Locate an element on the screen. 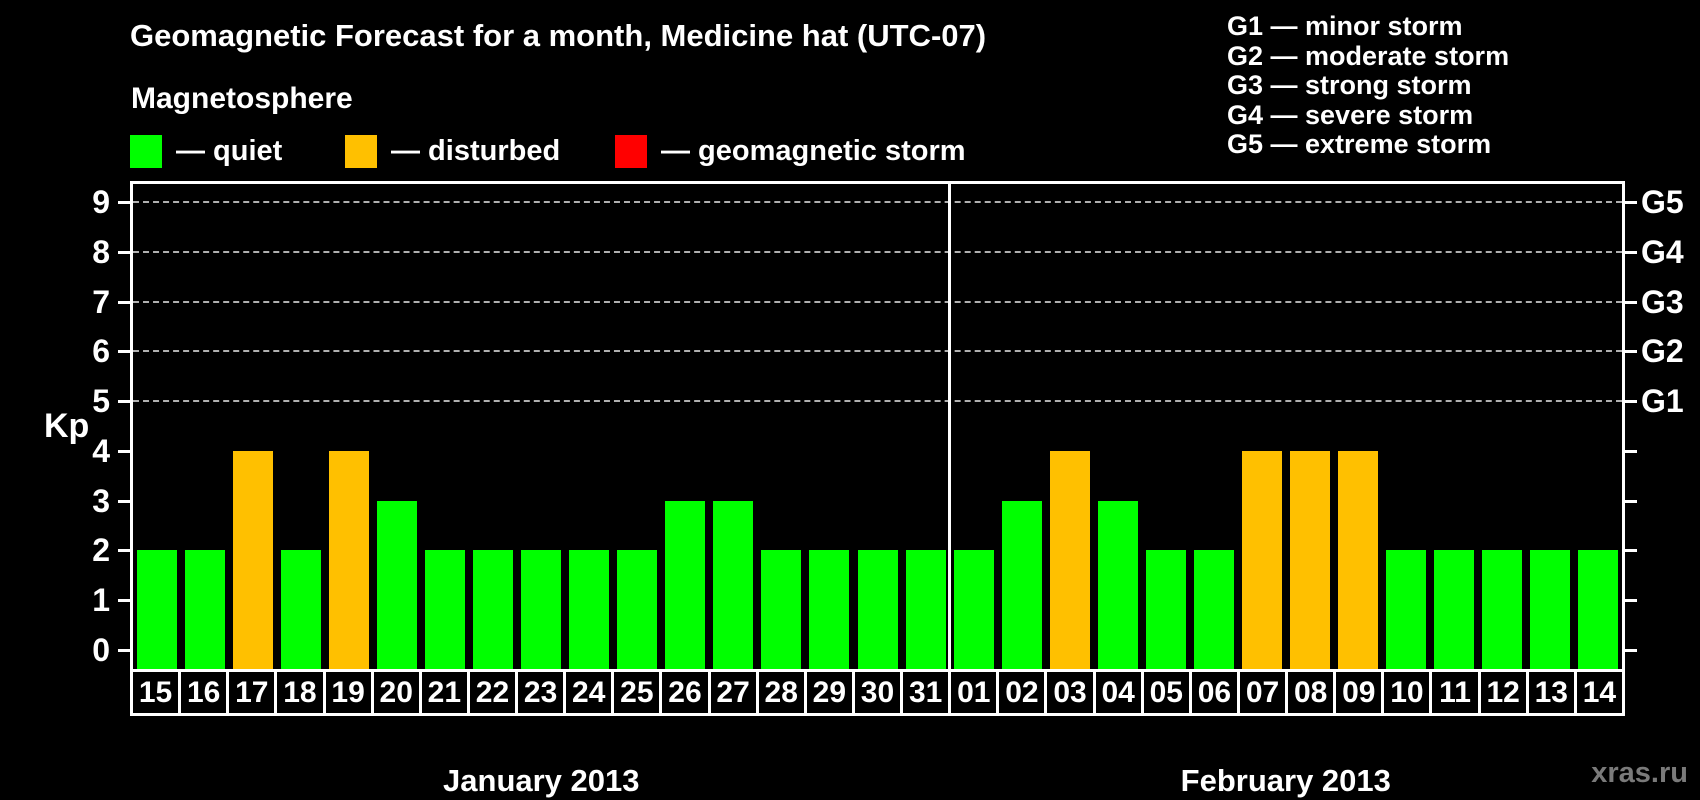  legend-item-quiet: — quiet is located at coordinates (206, 151).